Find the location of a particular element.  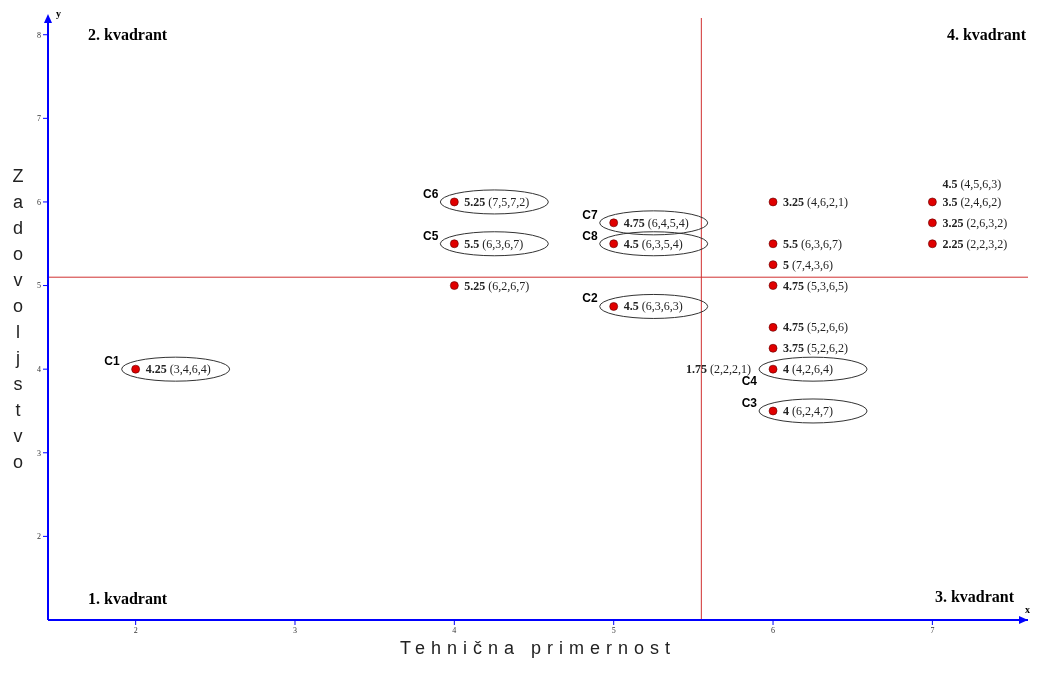

x-tick-label: 3 is located at coordinates (294, 630).